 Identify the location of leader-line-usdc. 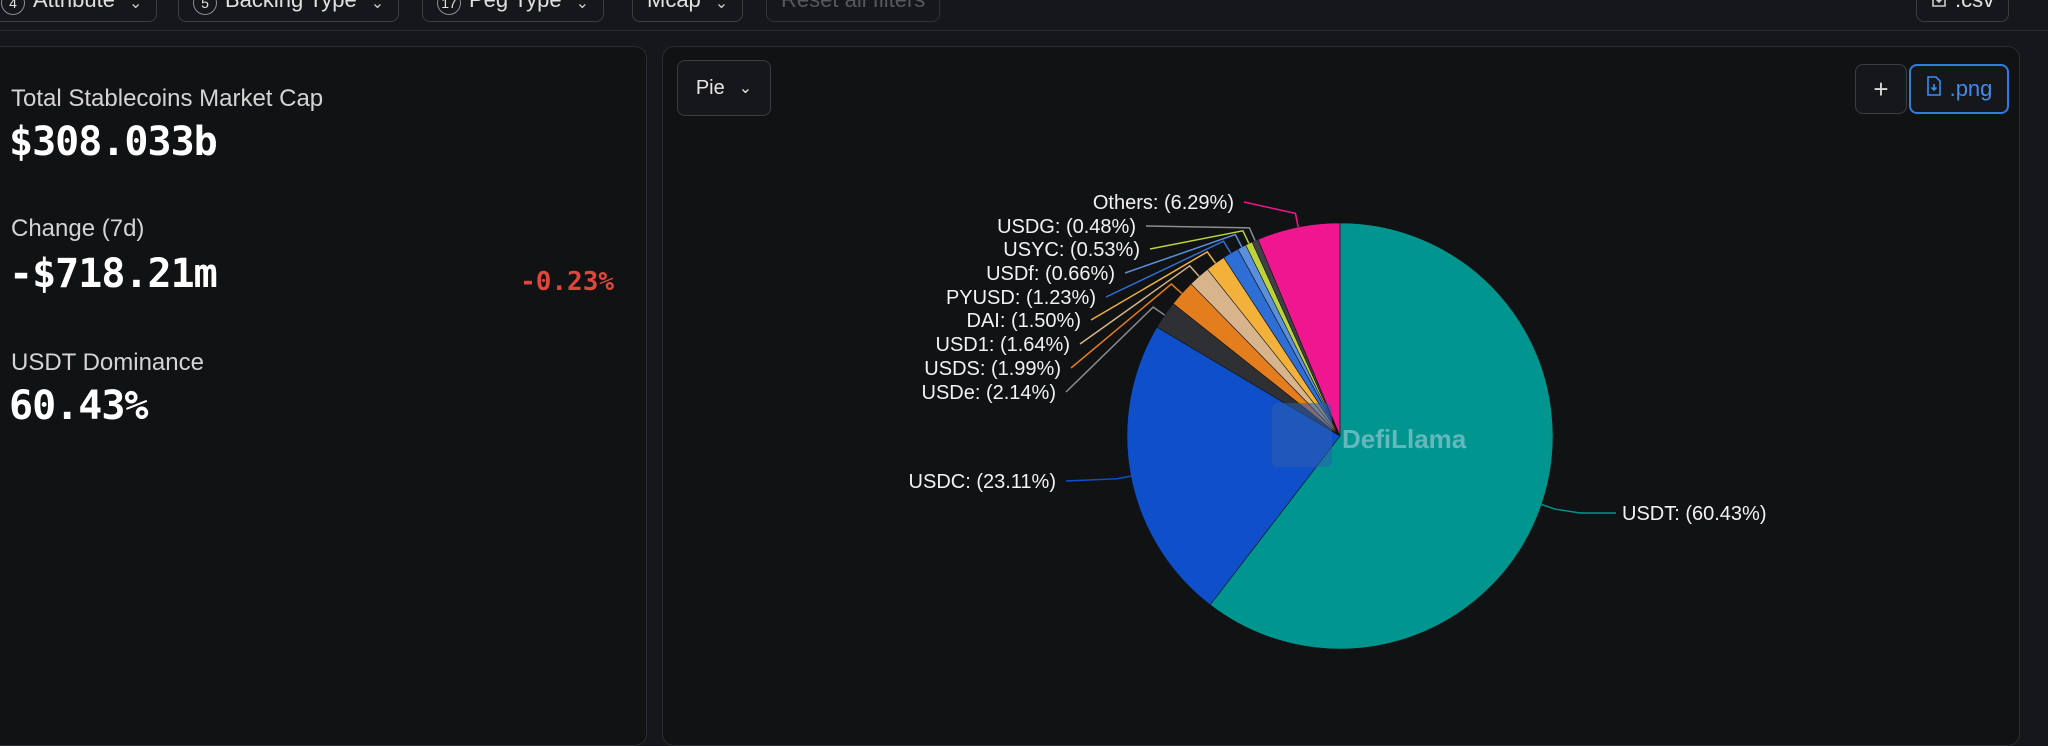
(1098, 478).